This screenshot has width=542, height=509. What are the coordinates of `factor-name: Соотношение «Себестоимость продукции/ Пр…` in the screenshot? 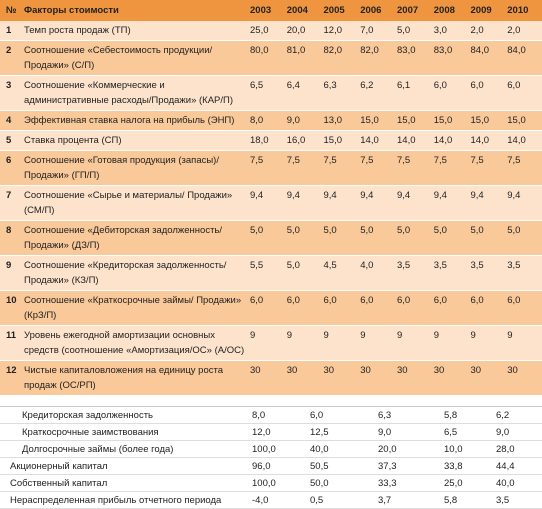 It's located at (135, 58).